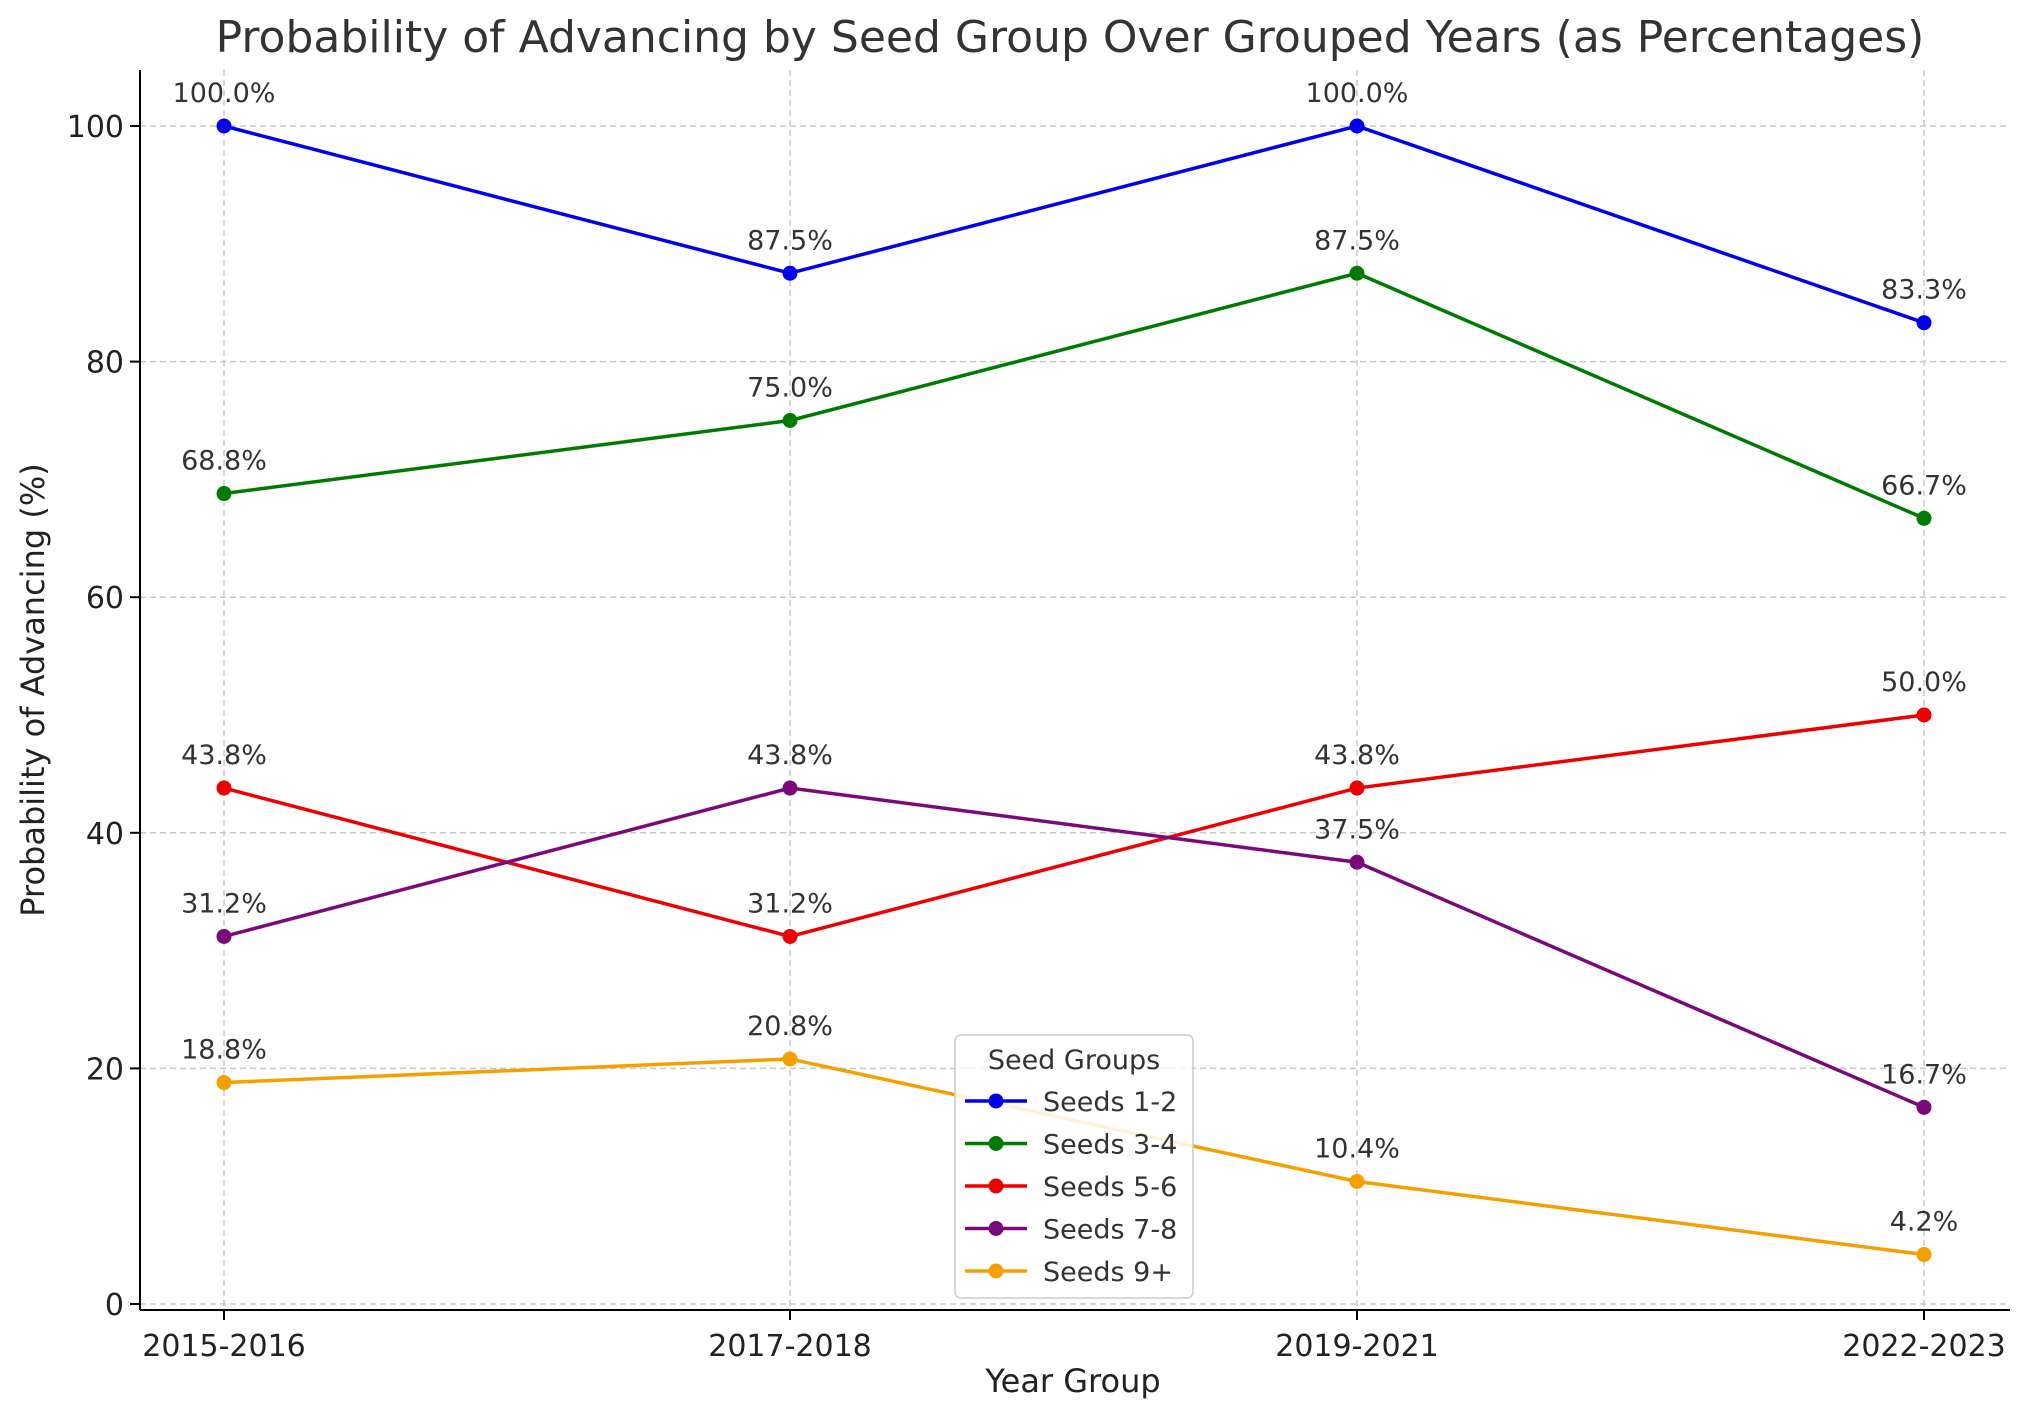 The image size is (2024, 1409). What do you see at coordinates (95, 127) in the screenshot?
I see `y-tick-label: 100` at bounding box center [95, 127].